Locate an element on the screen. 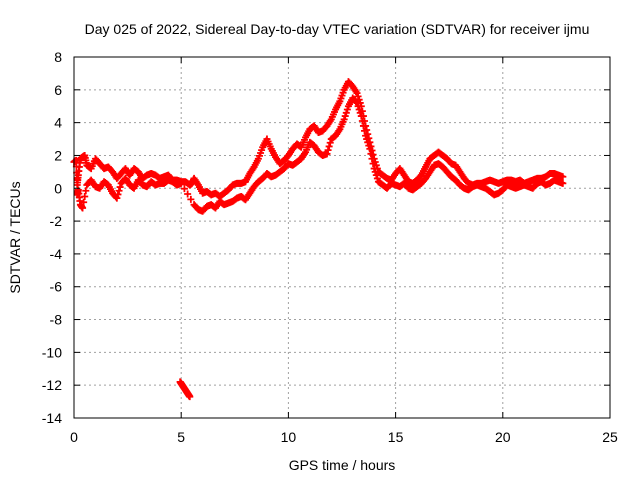 The height and width of the screenshot is (480, 640). y-tick-label: -4 is located at coordinates (56, 254).